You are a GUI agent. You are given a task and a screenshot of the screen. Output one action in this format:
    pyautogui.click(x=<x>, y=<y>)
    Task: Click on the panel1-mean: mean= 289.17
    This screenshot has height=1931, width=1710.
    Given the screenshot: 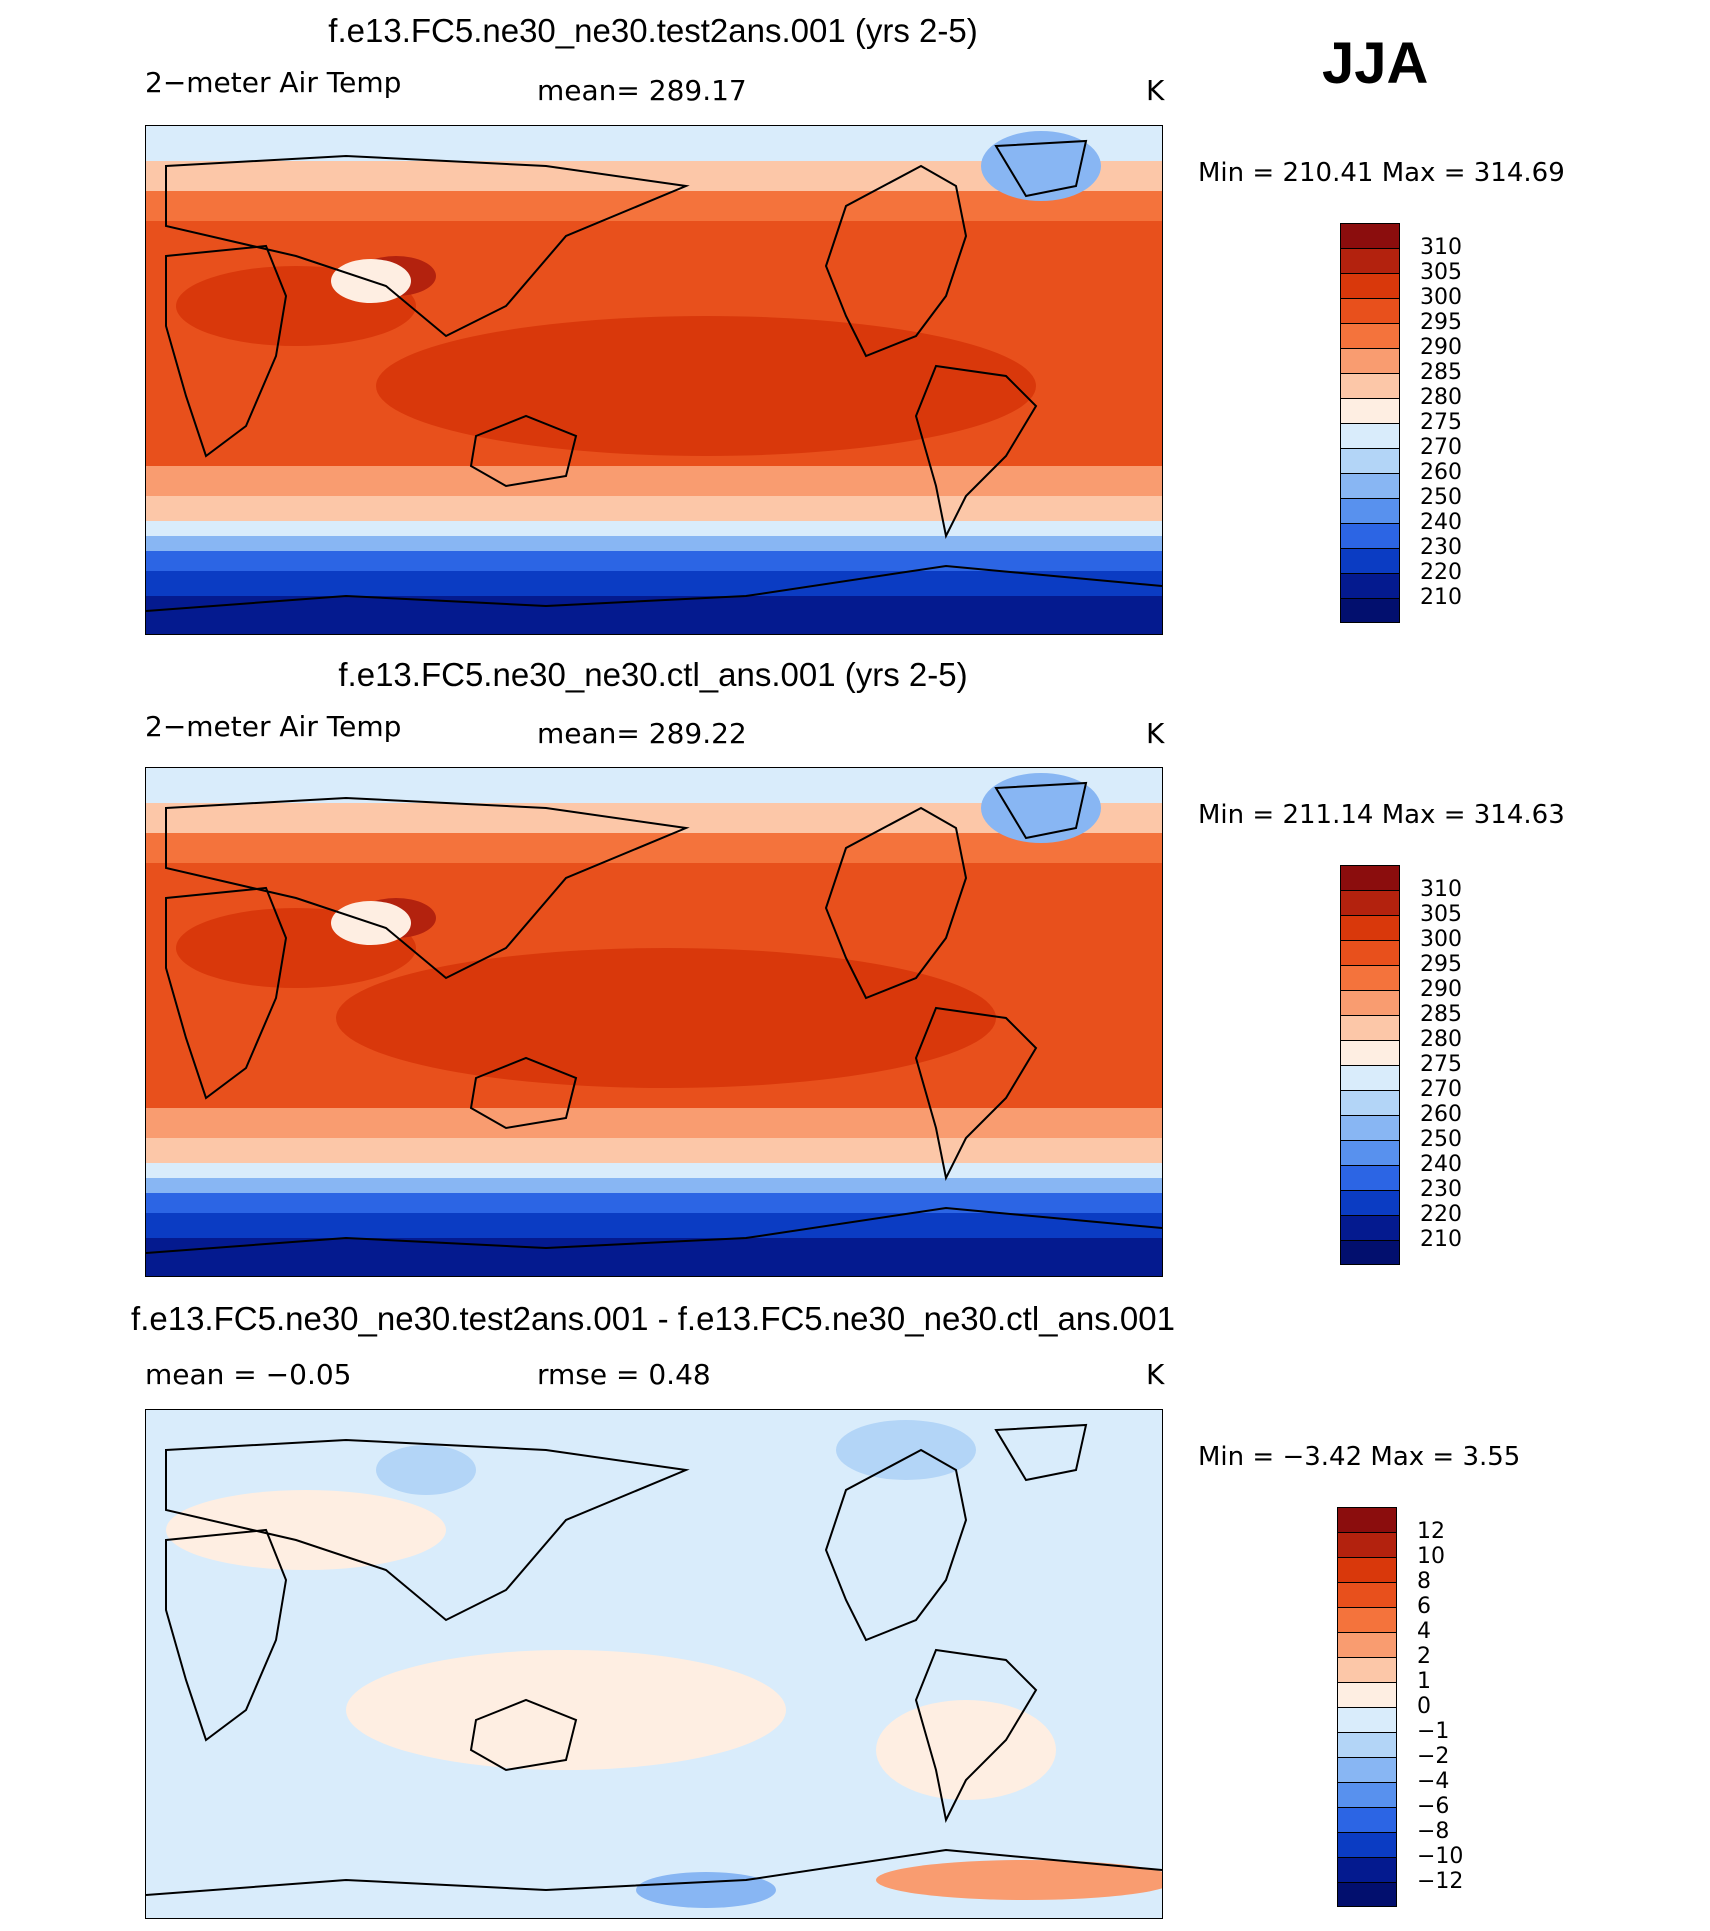 What is the action you would take?
    pyautogui.click(x=642, y=90)
    